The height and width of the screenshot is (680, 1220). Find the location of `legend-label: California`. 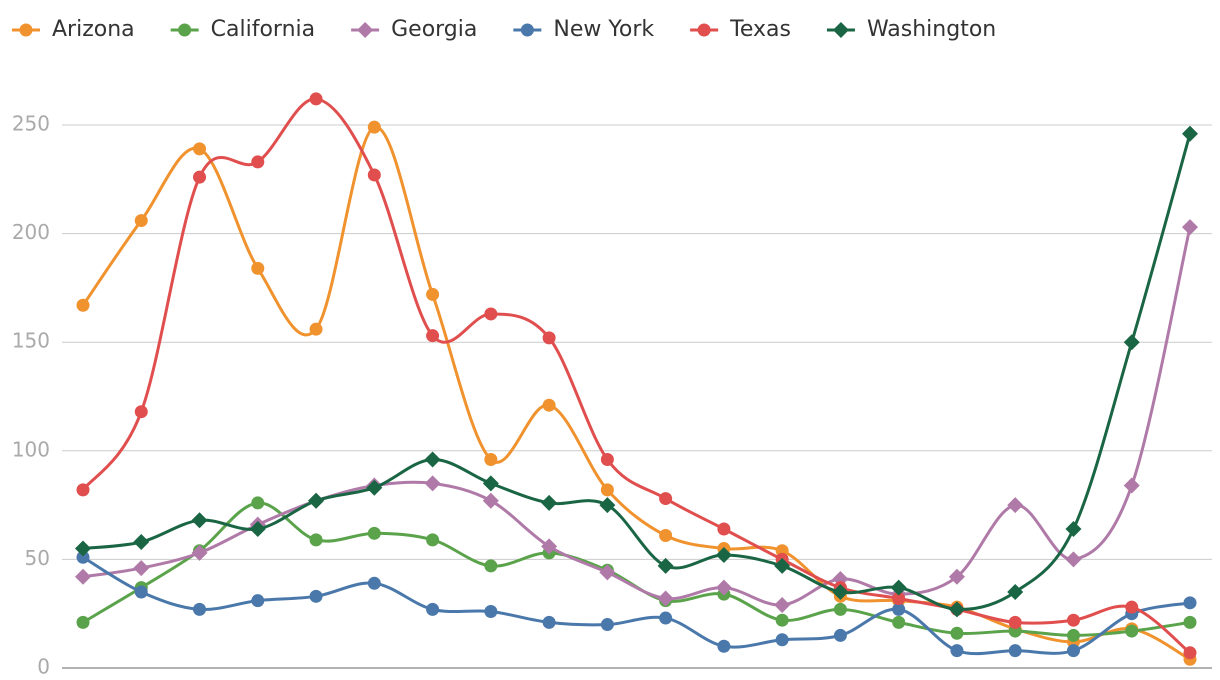

legend-label: California is located at coordinates (263, 29).